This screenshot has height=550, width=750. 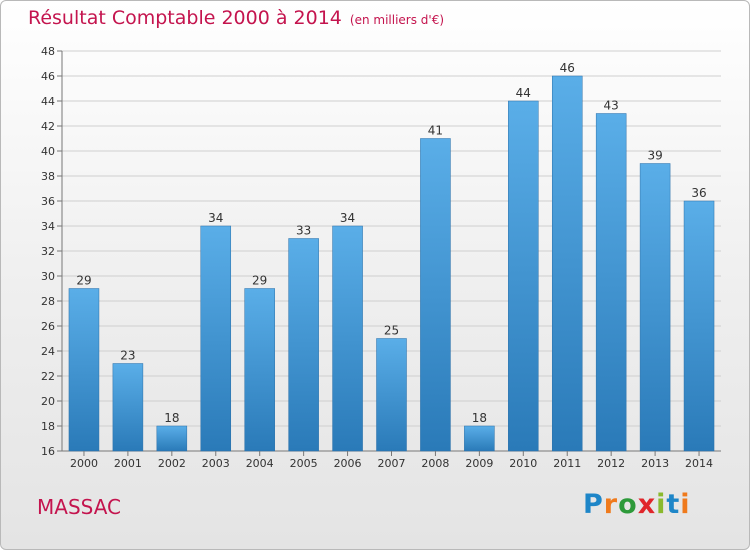 What do you see at coordinates (611, 463) in the screenshot?
I see `x-tick-label: 2012` at bounding box center [611, 463].